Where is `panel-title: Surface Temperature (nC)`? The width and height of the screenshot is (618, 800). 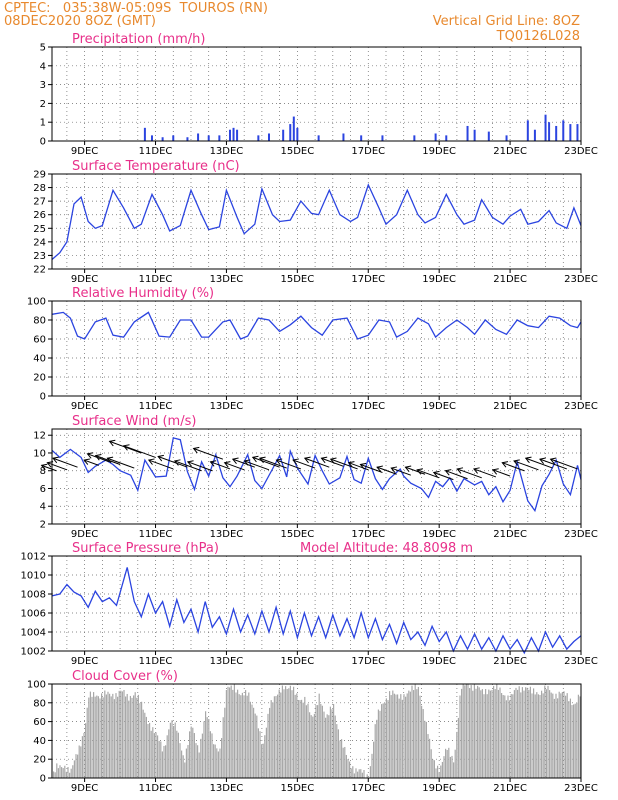 panel-title: Surface Temperature (nC) is located at coordinates (156, 166).